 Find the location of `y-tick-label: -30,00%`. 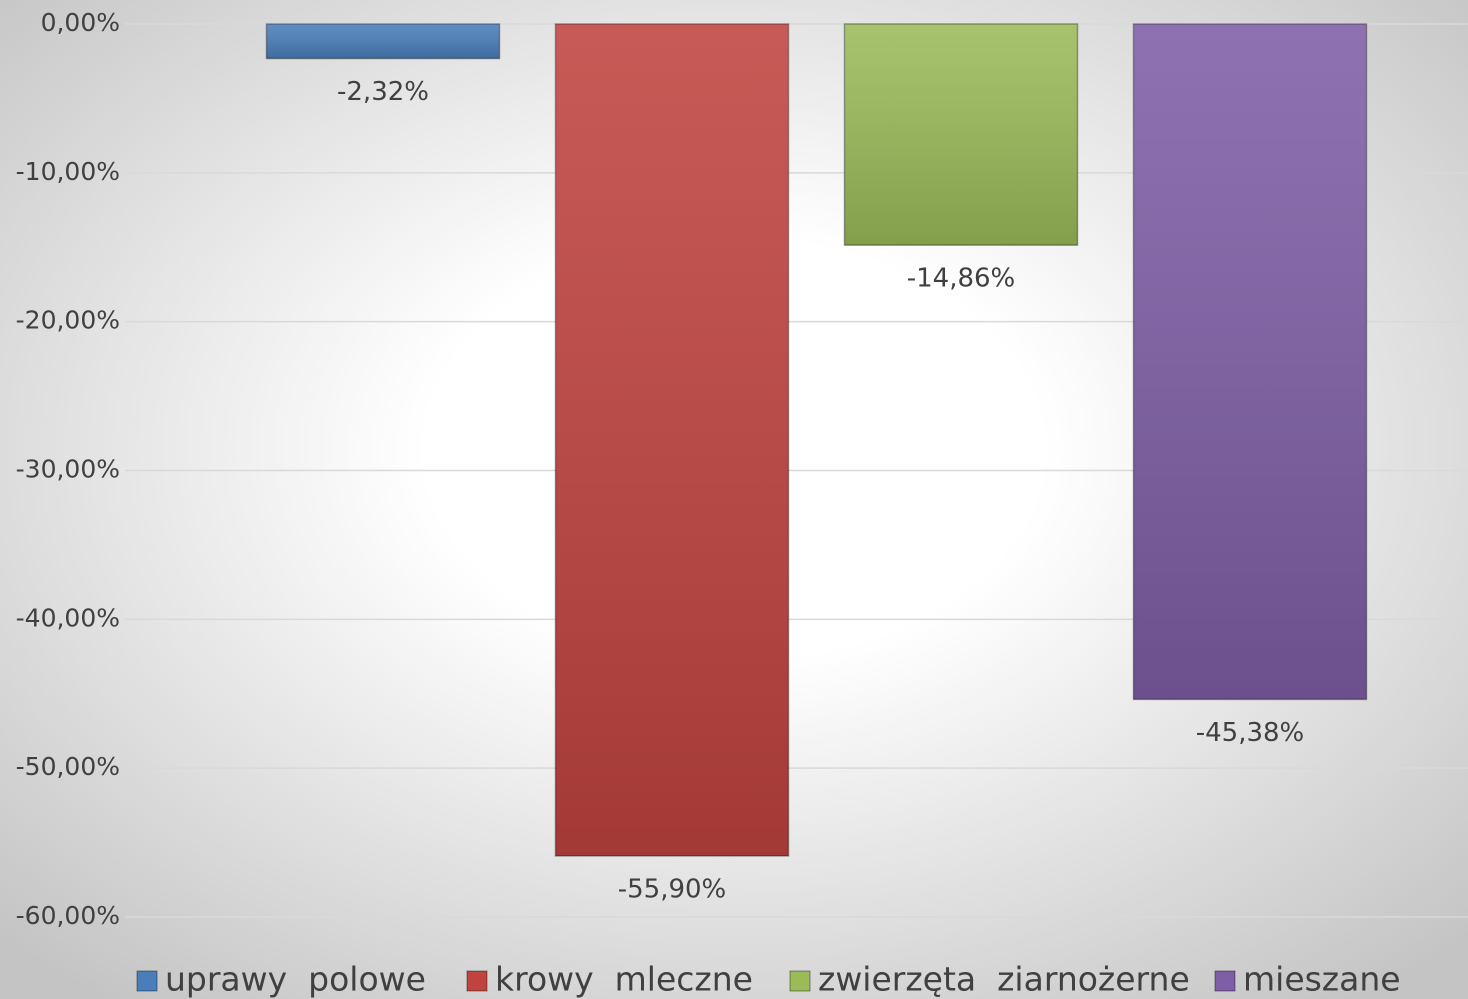

y-tick-label: -30,00% is located at coordinates (68, 469).